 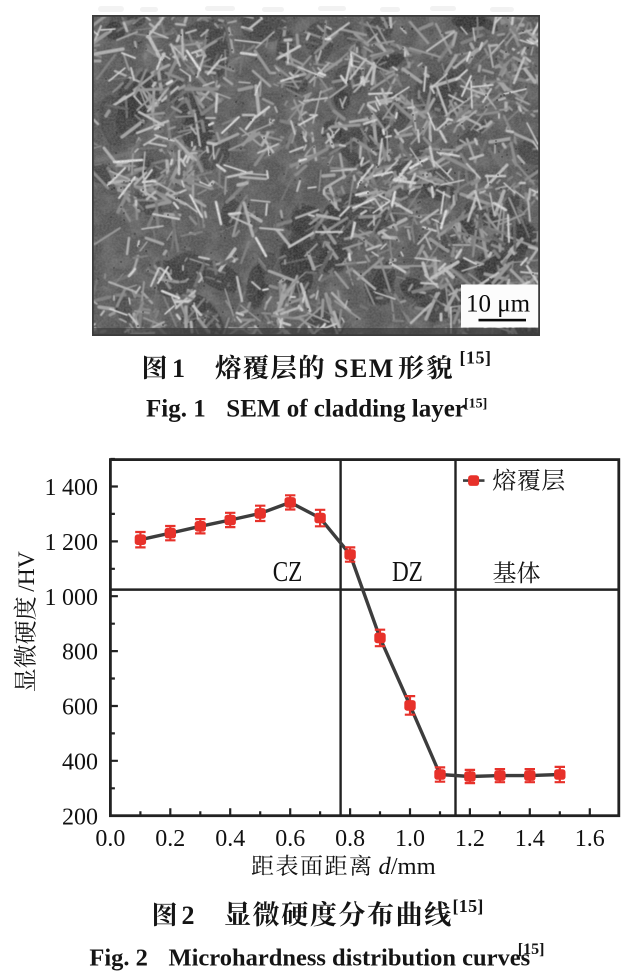 What do you see at coordinates (350, 839) in the screenshot?
I see `svg-text: 0.8` at bounding box center [350, 839].